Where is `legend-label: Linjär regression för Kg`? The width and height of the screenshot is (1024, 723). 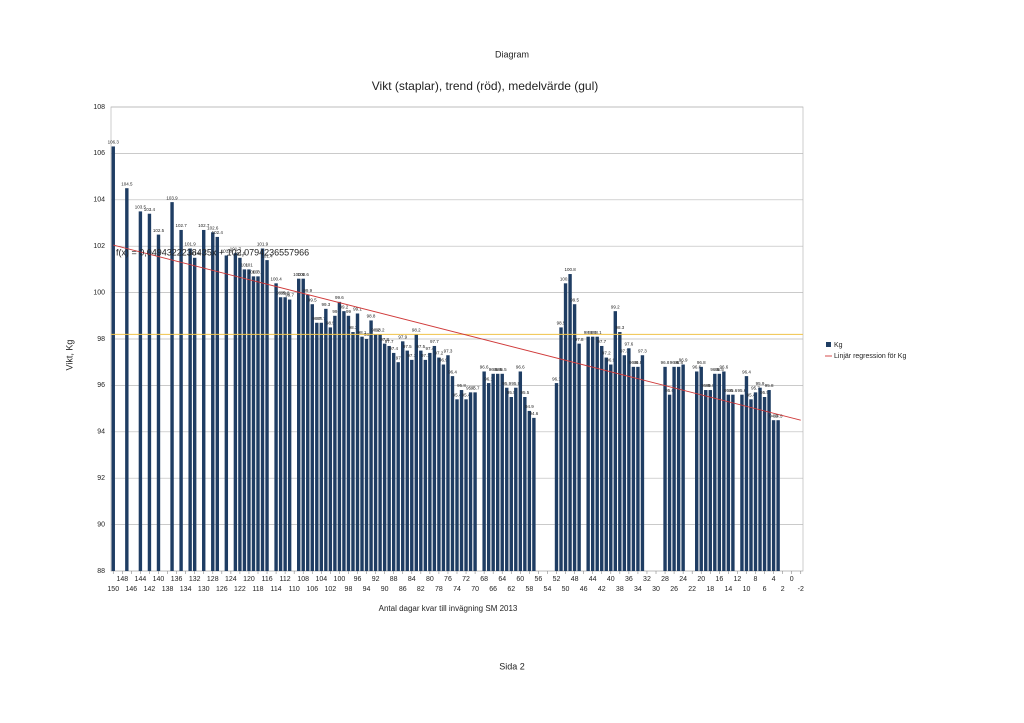
legend-label: Linjär regression för Kg is located at coordinates (870, 356).